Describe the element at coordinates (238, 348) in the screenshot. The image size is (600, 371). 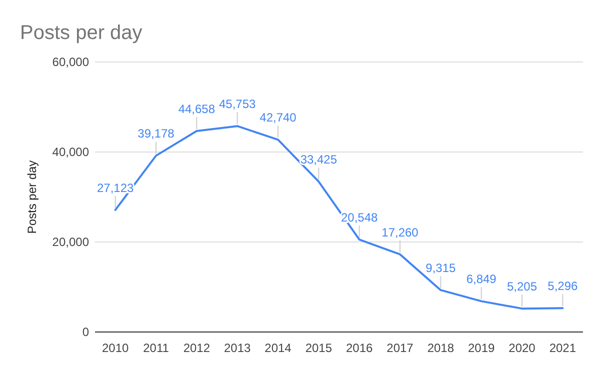
I see `x-tick-label: 2013` at that location.